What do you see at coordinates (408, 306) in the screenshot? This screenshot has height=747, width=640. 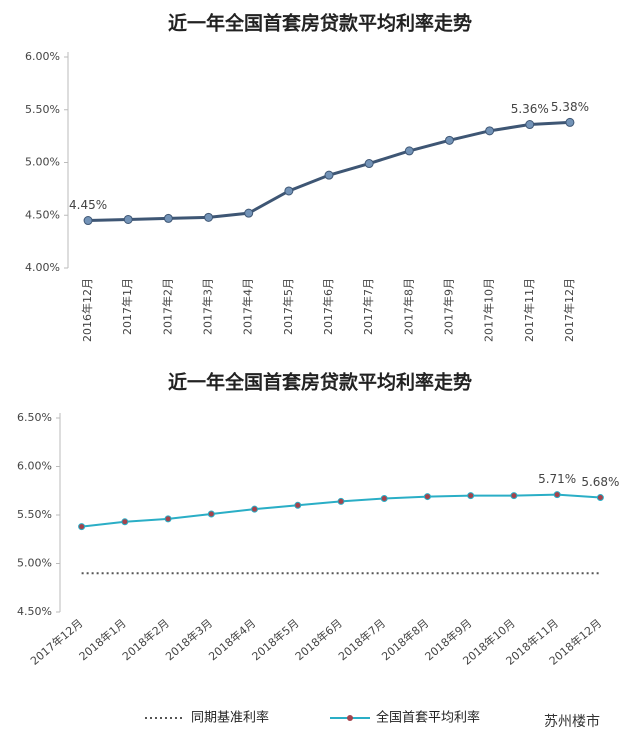 I see `x-tick-label: 2017年8月` at bounding box center [408, 306].